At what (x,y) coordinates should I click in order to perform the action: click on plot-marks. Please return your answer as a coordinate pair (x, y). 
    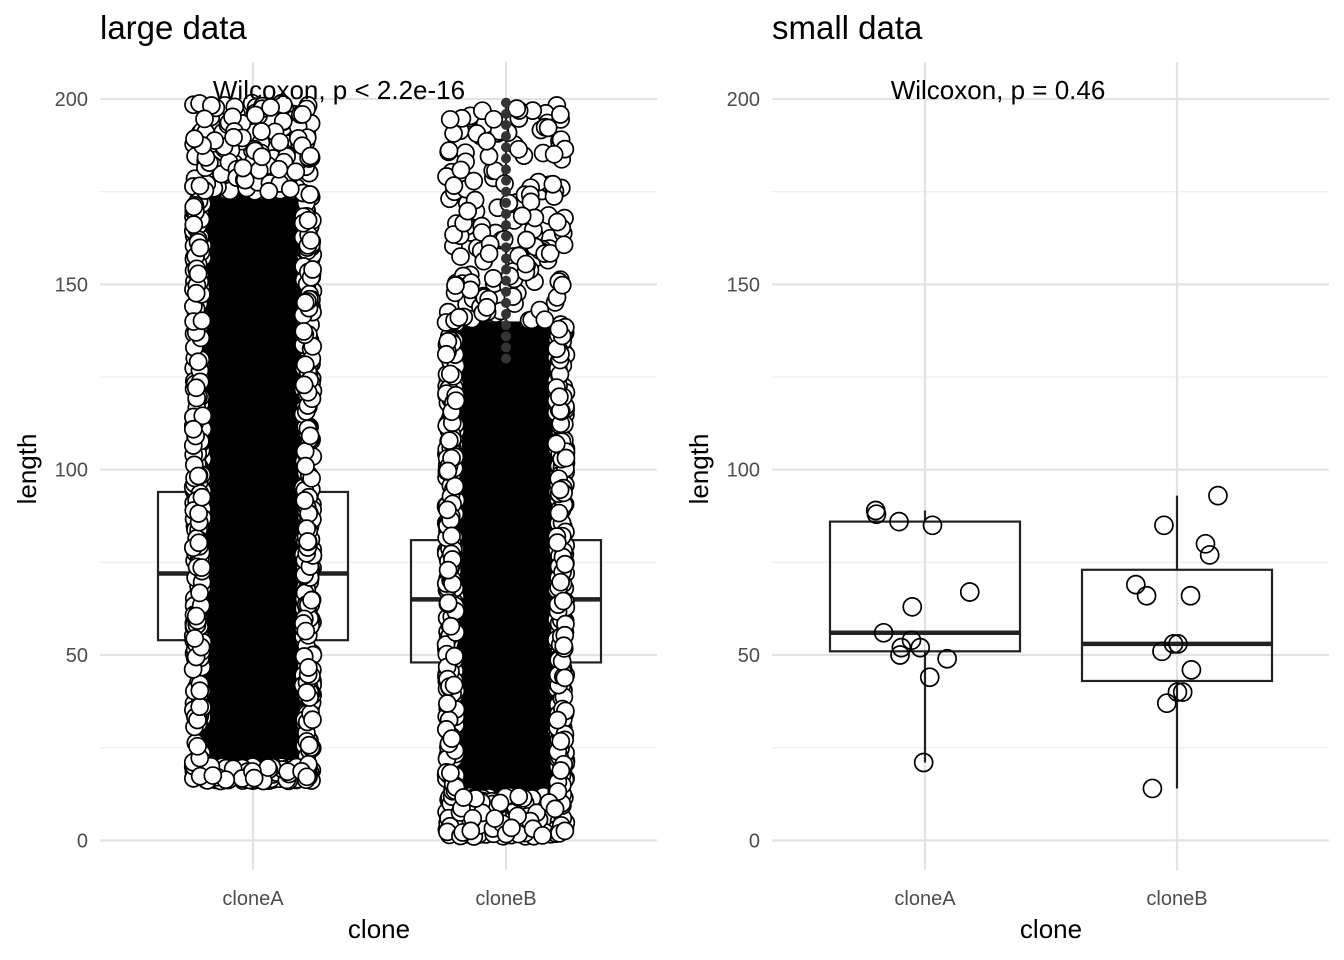
    Looking at the image, I should click on (1051, 642).